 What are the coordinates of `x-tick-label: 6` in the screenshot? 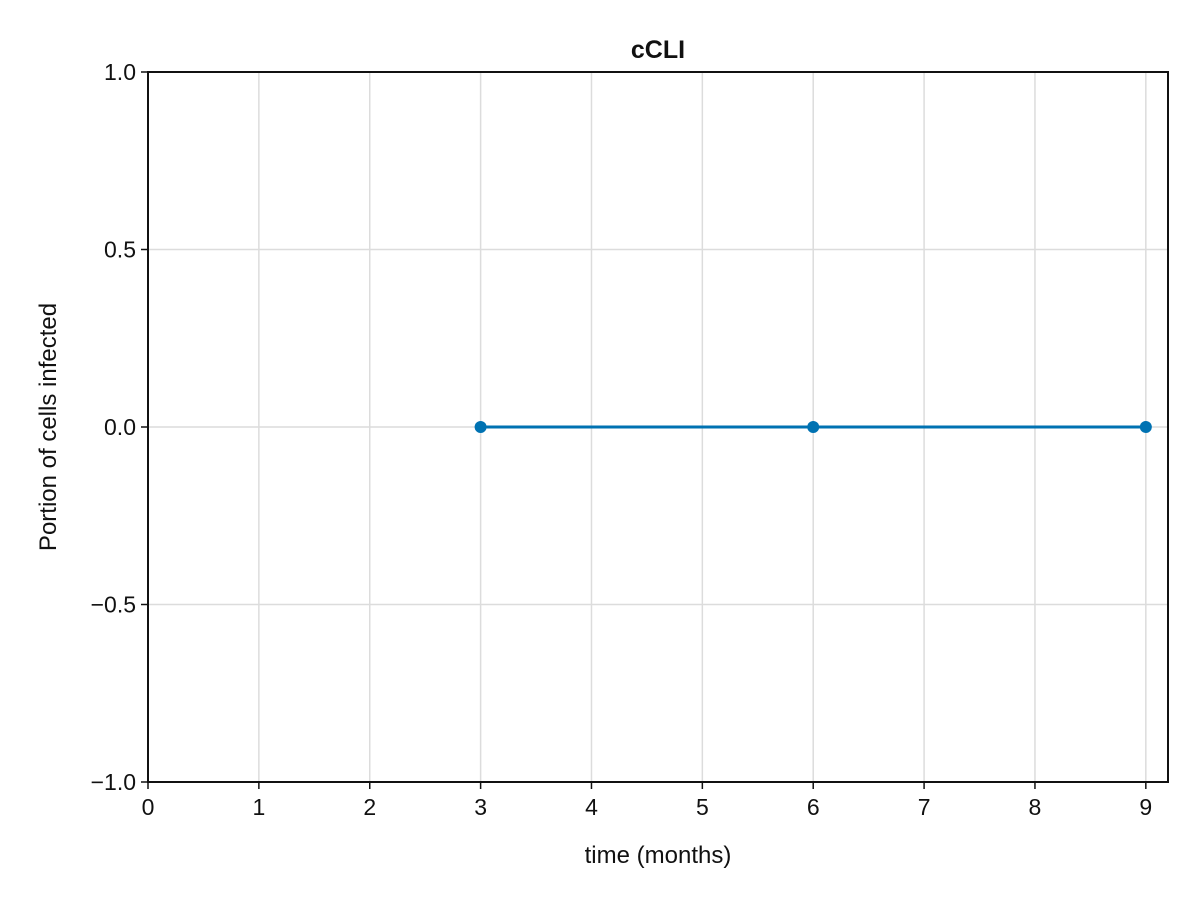 It's located at (813, 807).